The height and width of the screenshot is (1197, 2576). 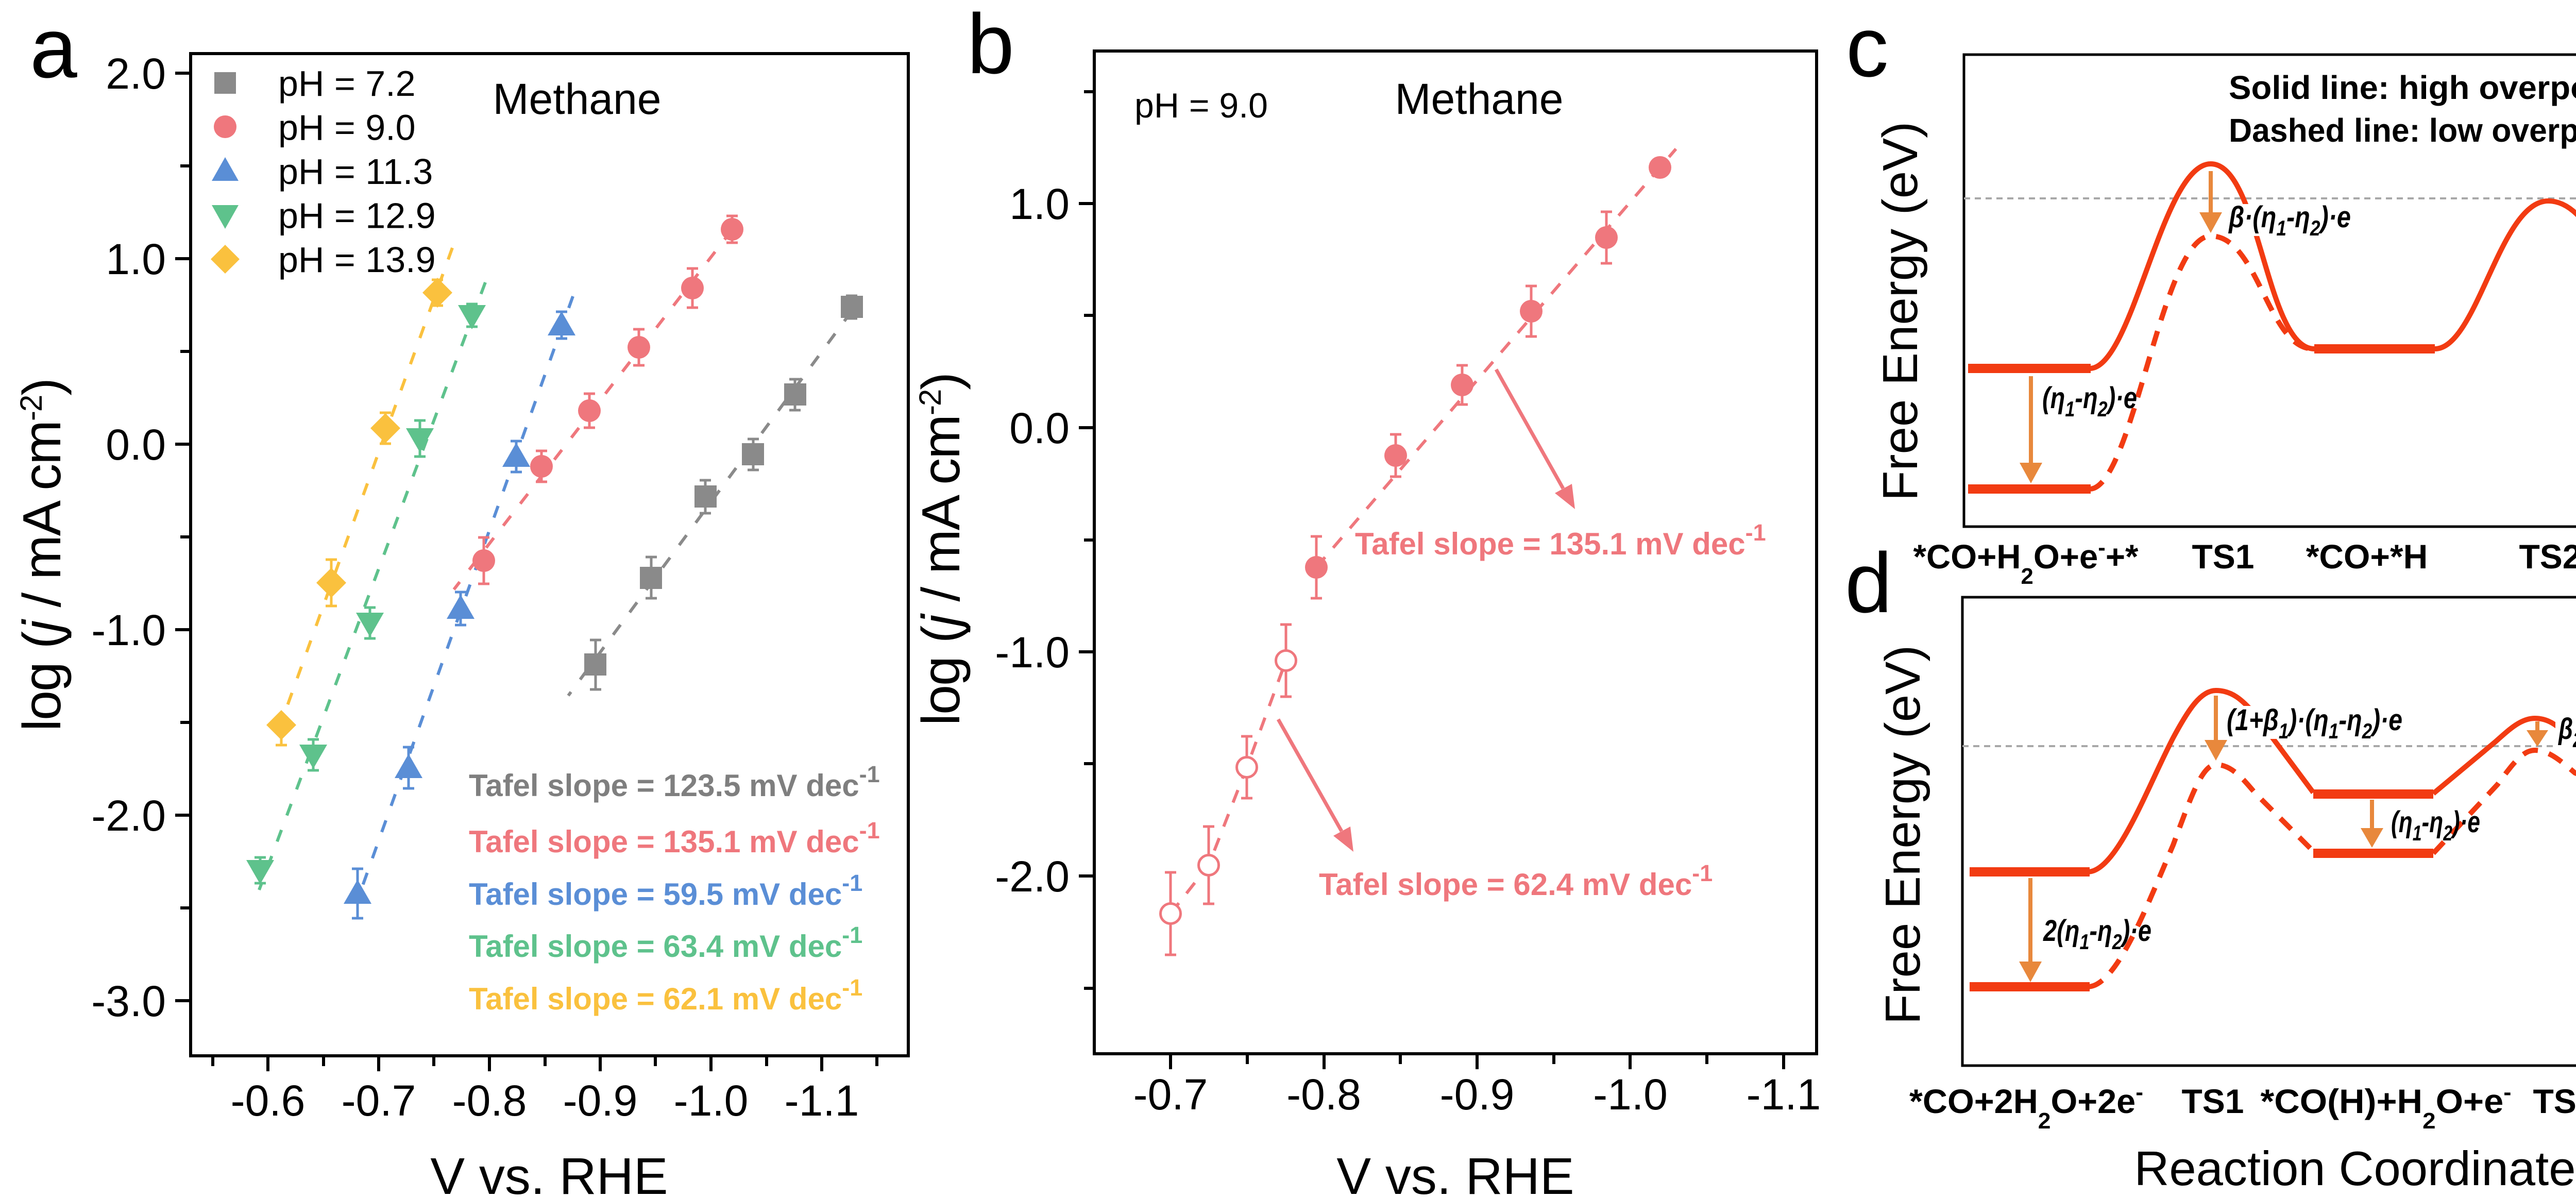 What do you see at coordinates (2355, 1168) in the screenshot?
I see `svg-text: Reaction Coordinate` at bounding box center [2355, 1168].